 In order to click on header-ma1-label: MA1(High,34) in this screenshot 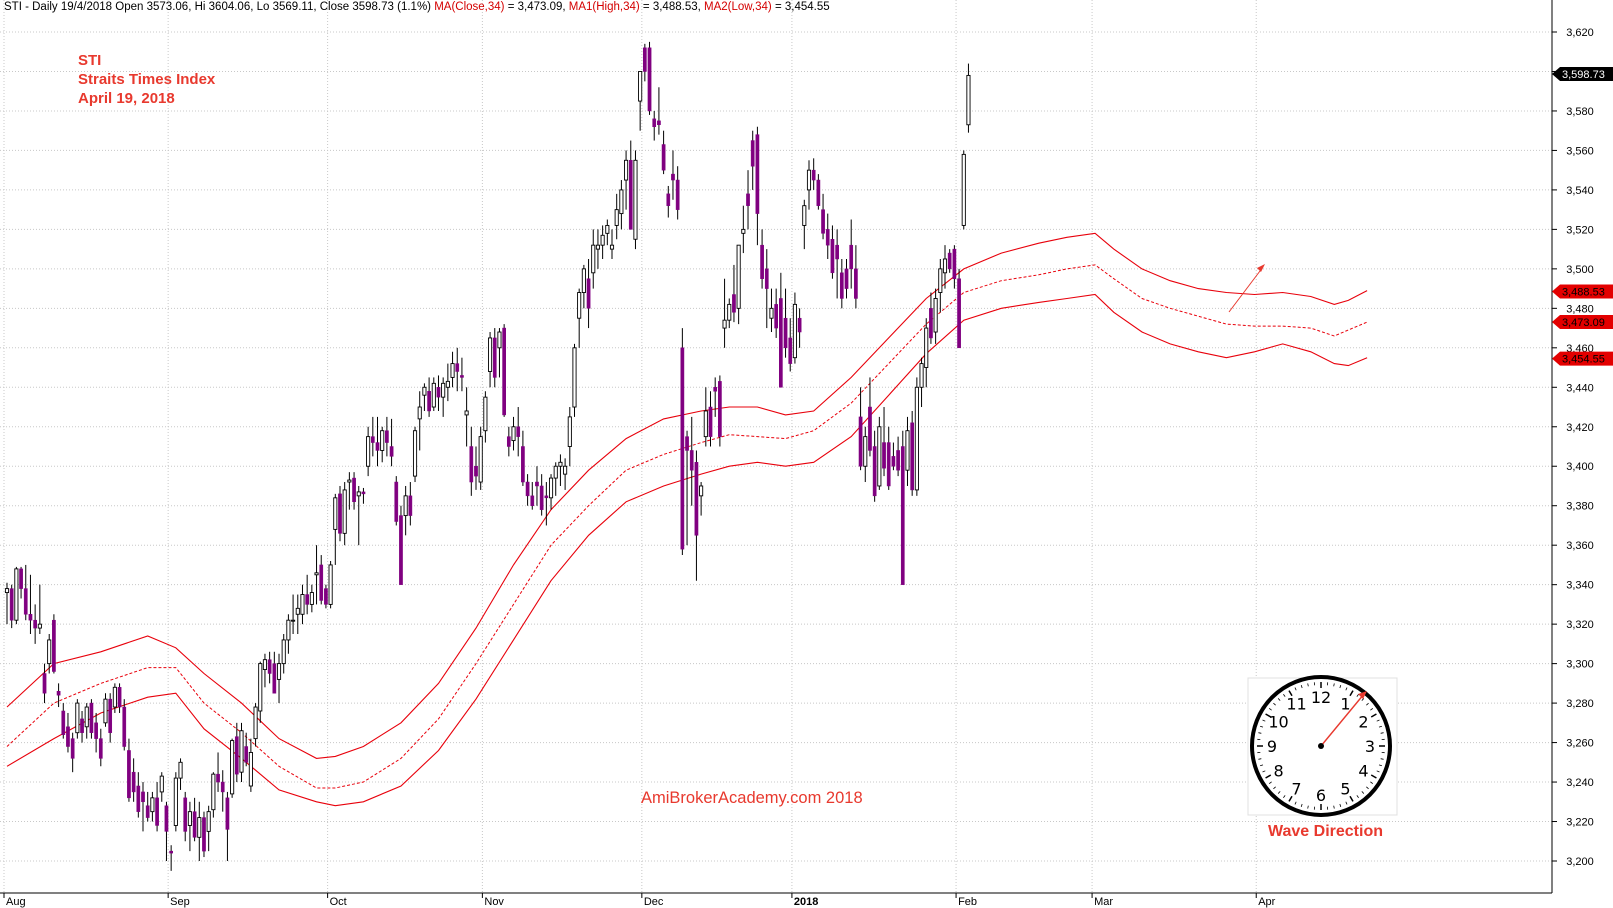, I will do `click(604, 7)`.